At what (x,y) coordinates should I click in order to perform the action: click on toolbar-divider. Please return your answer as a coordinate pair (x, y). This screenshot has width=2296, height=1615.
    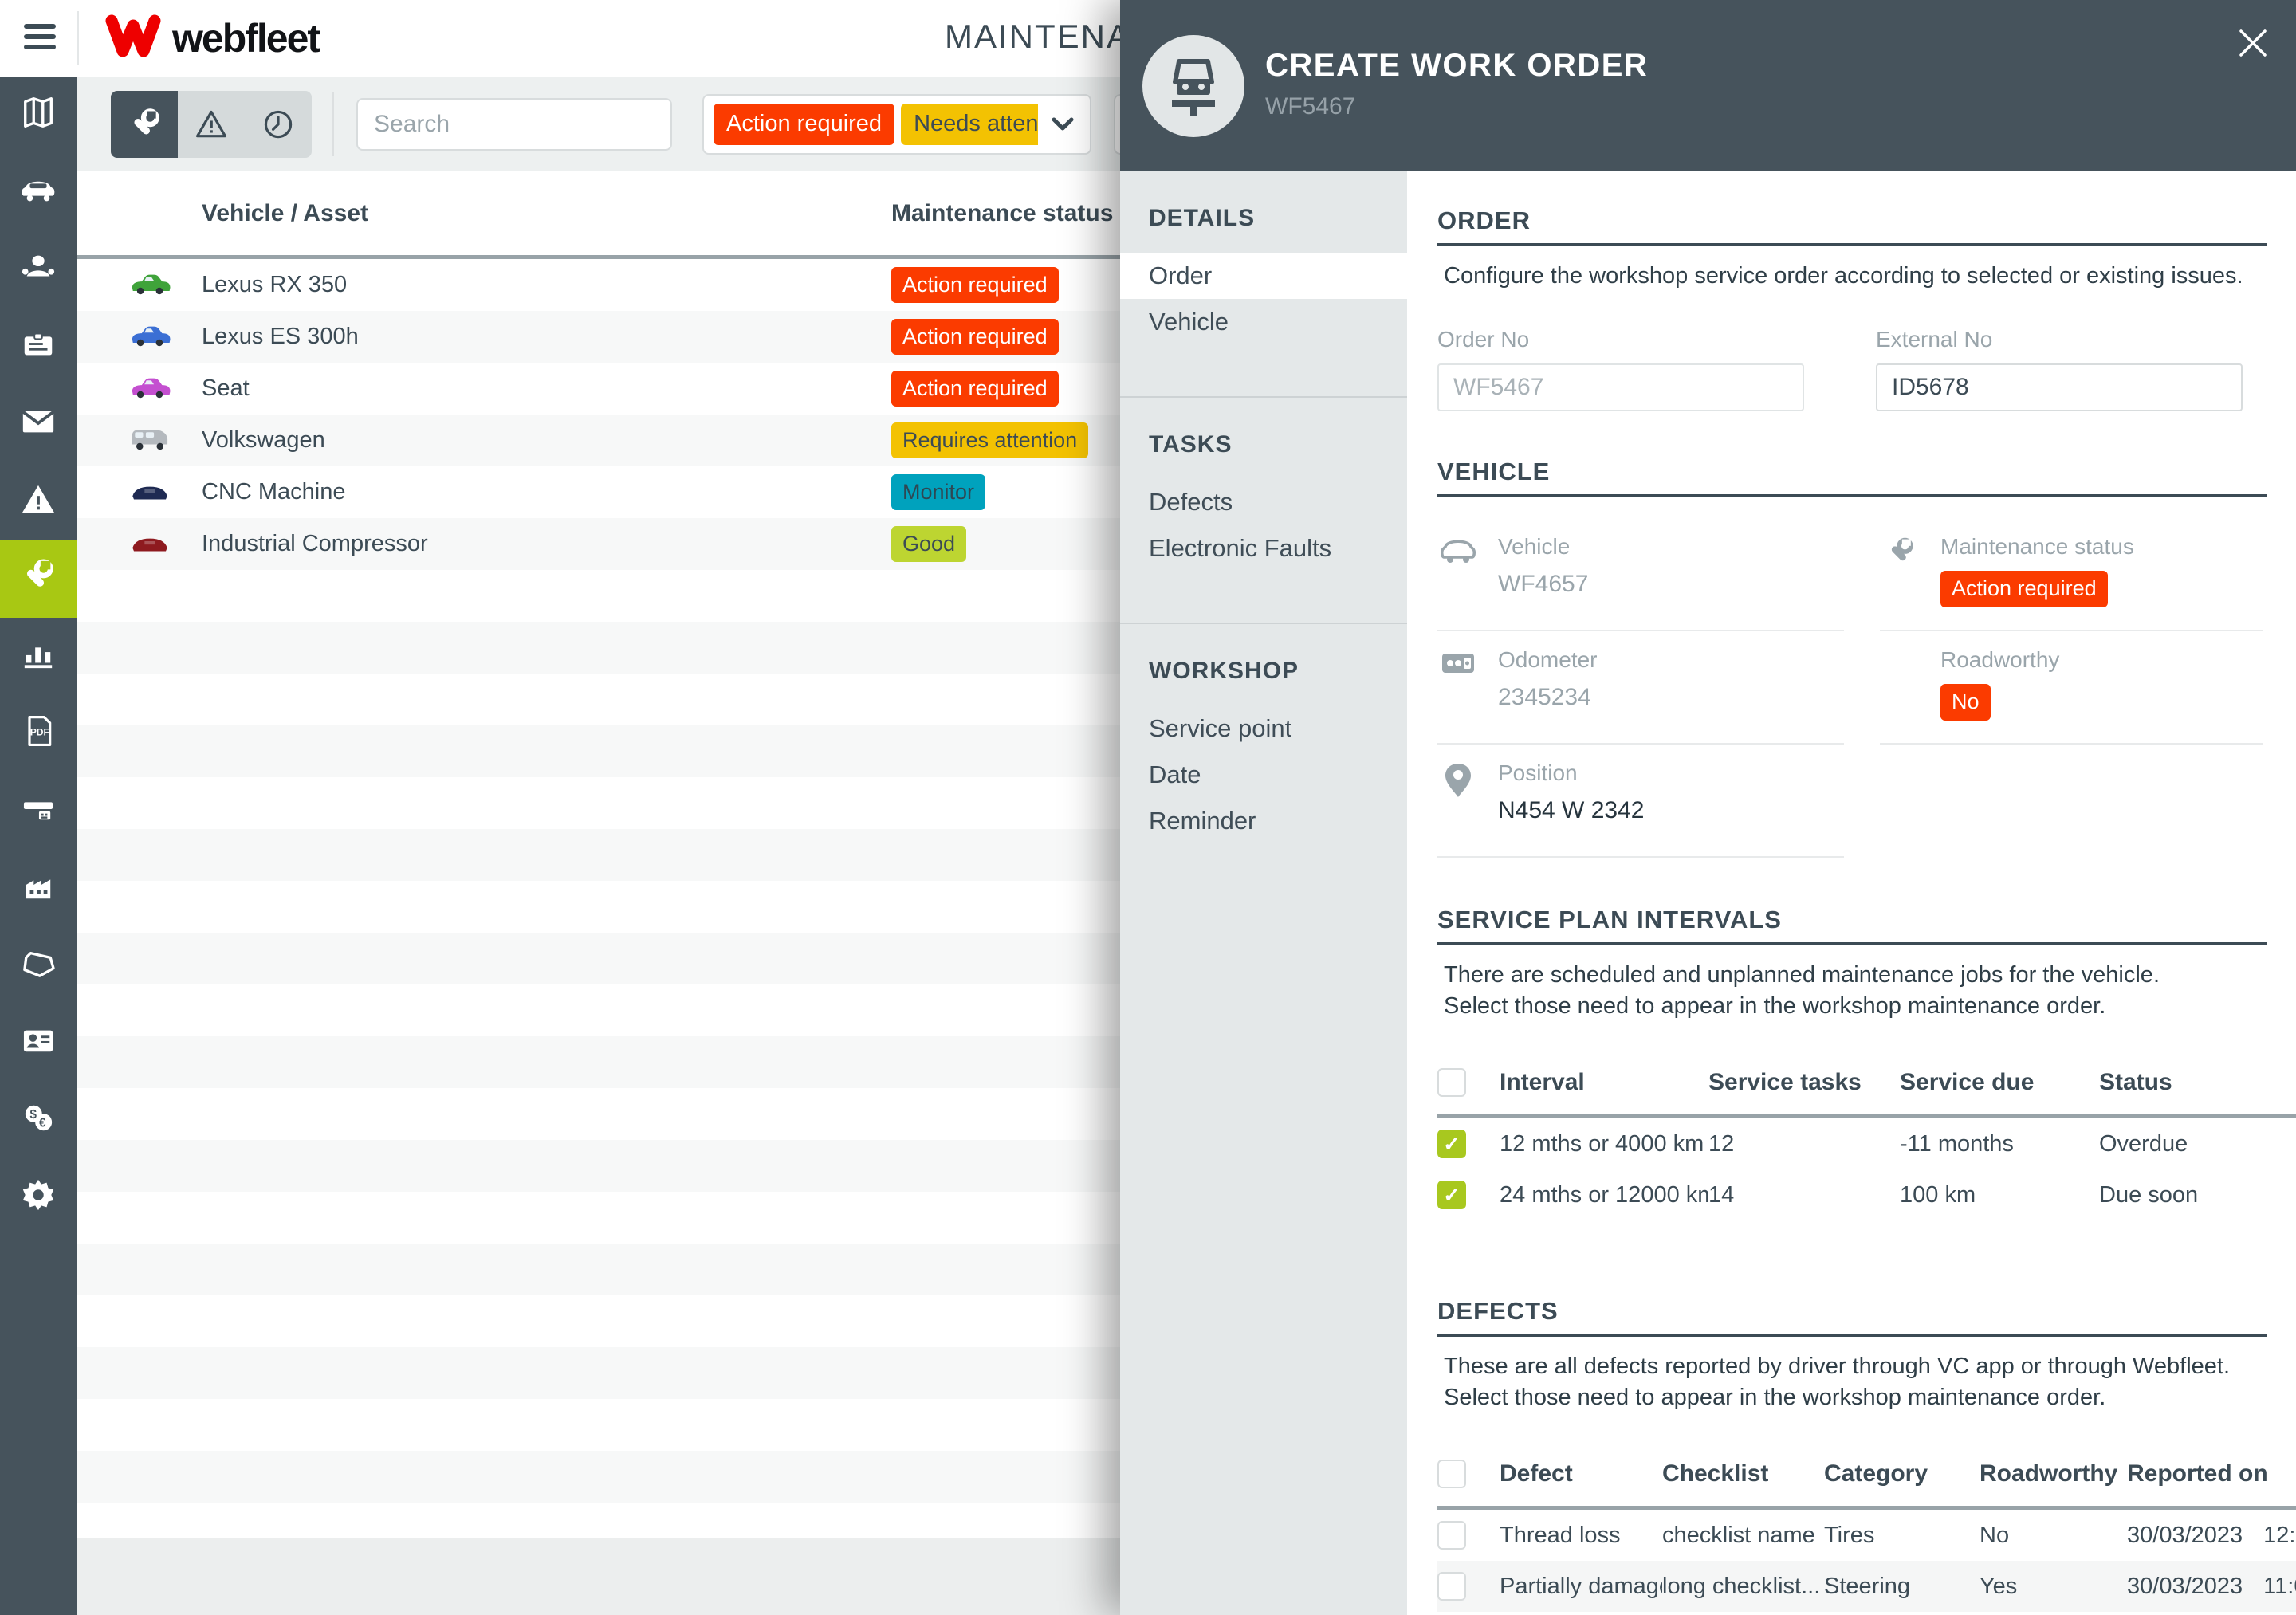
    Looking at the image, I should click on (333, 124).